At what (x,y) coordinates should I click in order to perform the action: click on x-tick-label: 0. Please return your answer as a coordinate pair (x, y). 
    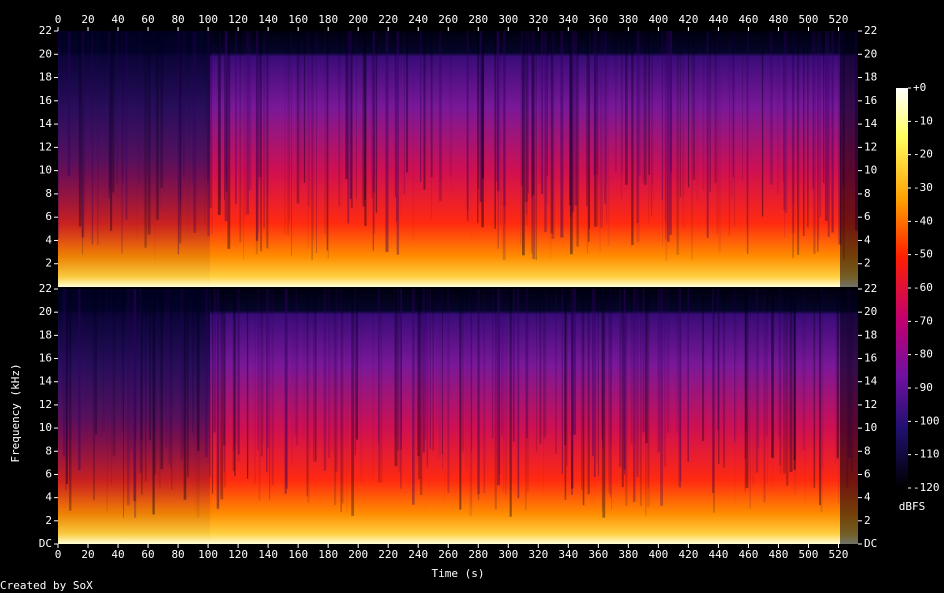
    Looking at the image, I should click on (58, 19).